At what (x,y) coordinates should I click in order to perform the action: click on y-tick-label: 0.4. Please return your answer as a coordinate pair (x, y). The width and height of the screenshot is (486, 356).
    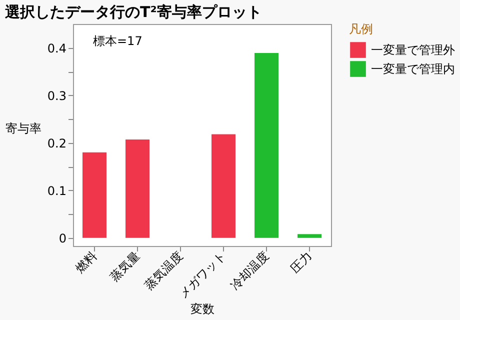
    Looking at the image, I should click on (56, 48).